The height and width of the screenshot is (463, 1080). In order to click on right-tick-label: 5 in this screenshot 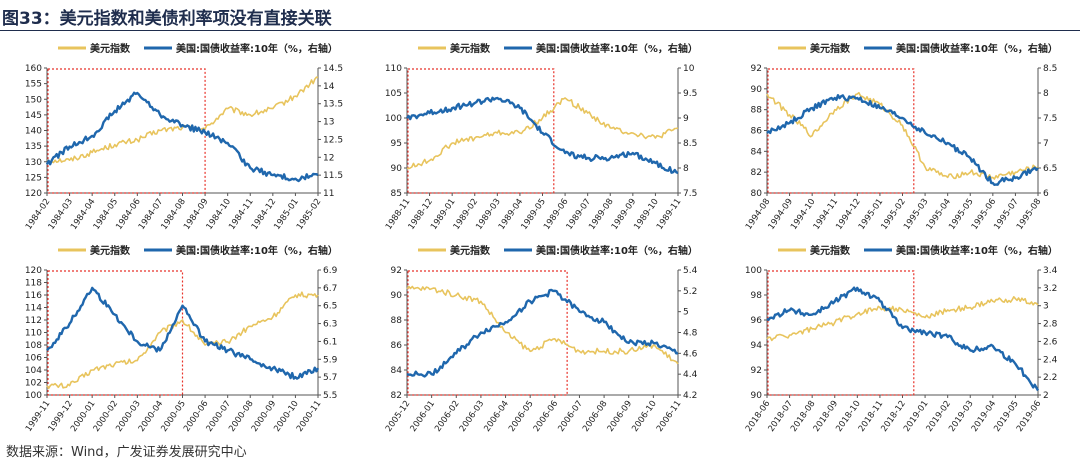, I will do `click(686, 313)`.